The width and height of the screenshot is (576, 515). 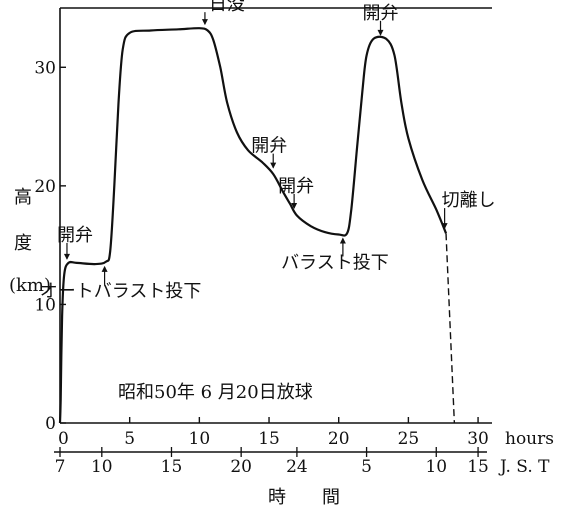 I want to click on jst-tick-label: 24, so click(x=297, y=467).